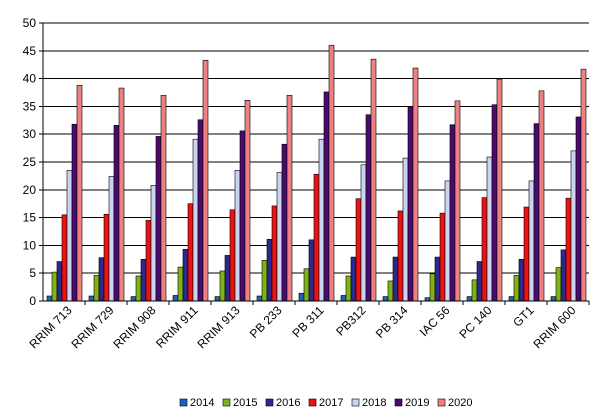 Image resolution: width=614 pixels, height=420 pixels. What do you see at coordinates (308, 321) in the screenshot?
I see `x-tick-label: PB 311` at bounding box center [308, 321].